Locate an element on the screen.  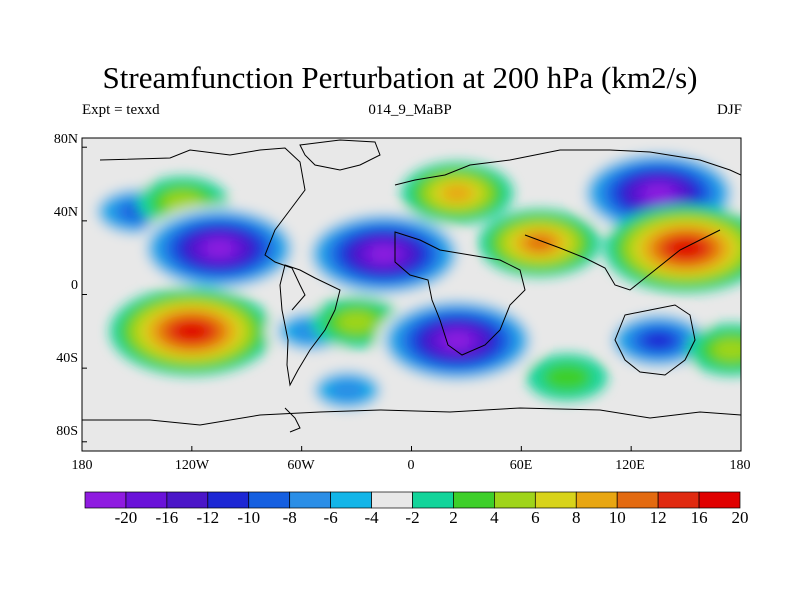
lon-label: 120W is located at coordinates (192, 465).